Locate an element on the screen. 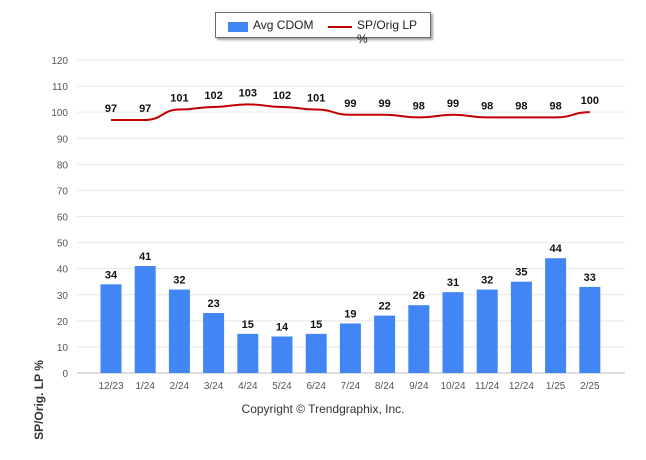  x-tick-label: 12/24 is located at coordinates (521, 386).